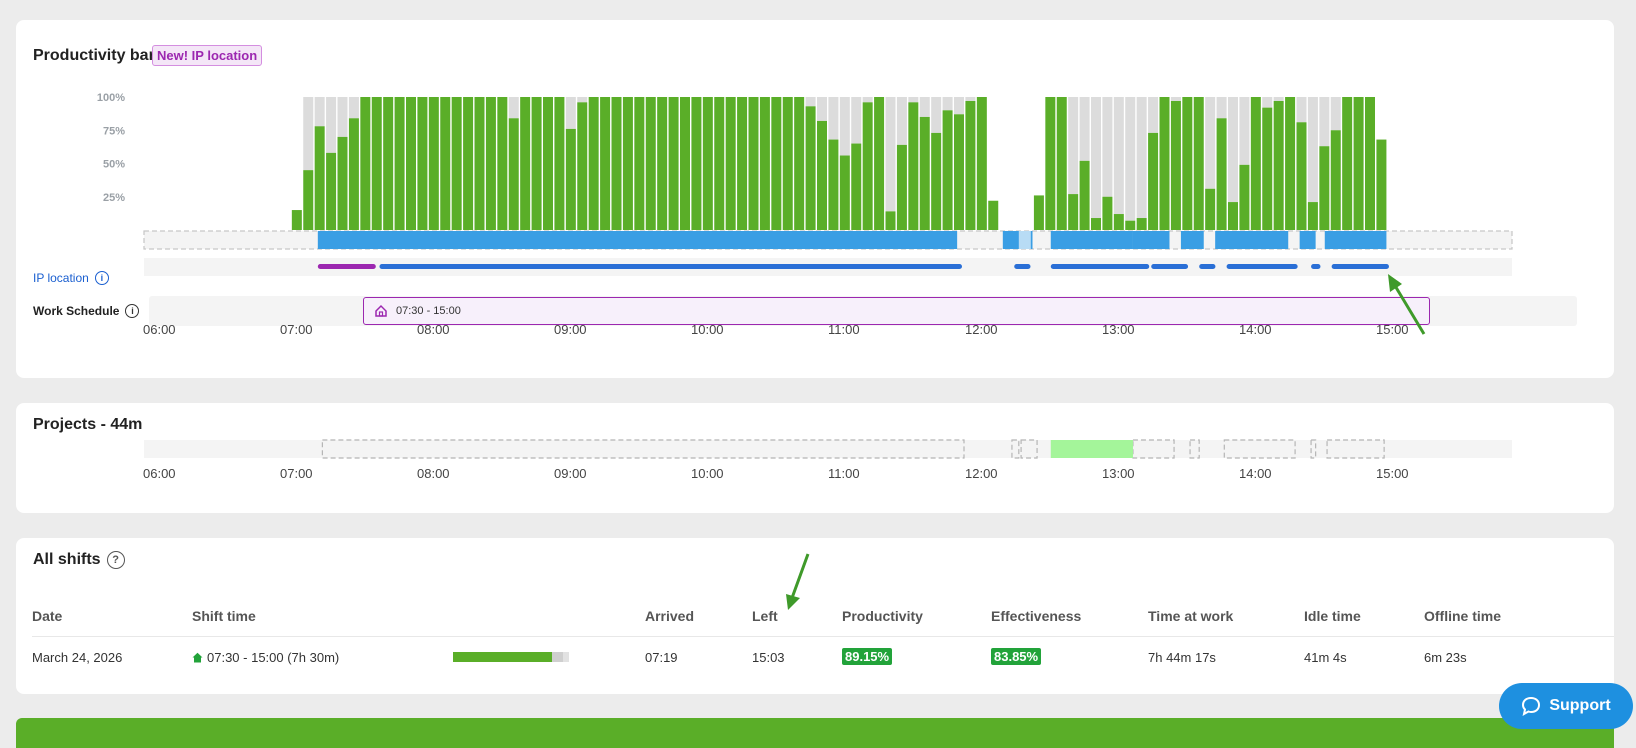 Image resolution: width=1636 pixels, height=748 pixels. I want to click on ip-location-label: IP location i, so click(71, 278).